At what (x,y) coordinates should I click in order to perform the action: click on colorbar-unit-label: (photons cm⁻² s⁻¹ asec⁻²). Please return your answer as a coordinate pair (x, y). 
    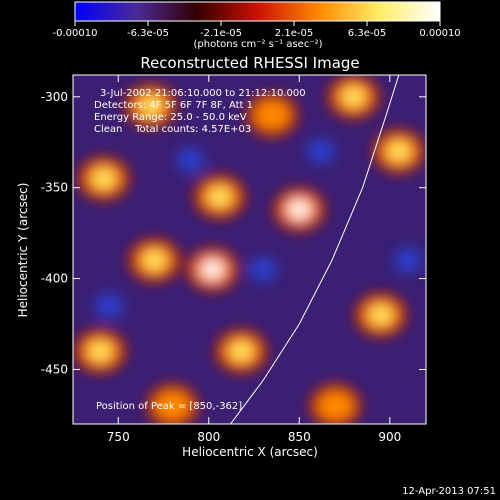
    Looking at the image, I should click on (257, 44).